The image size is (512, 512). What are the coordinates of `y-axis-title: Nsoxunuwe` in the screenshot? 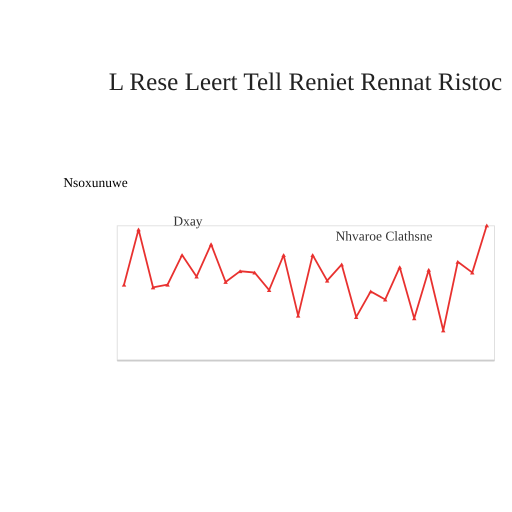 It's located at (95, 182).